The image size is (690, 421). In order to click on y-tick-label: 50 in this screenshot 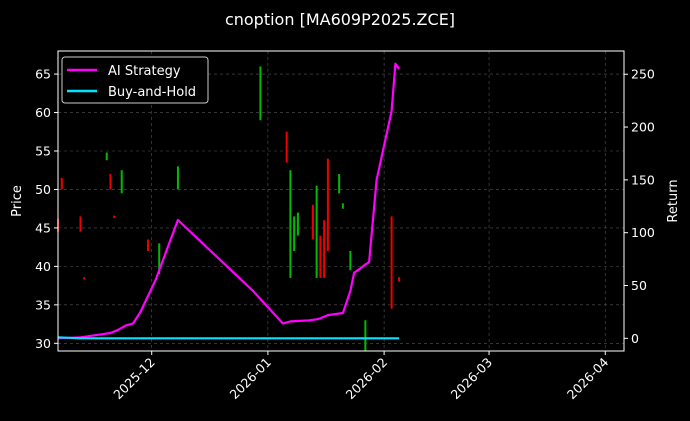, I will do `click(43, 189)`.